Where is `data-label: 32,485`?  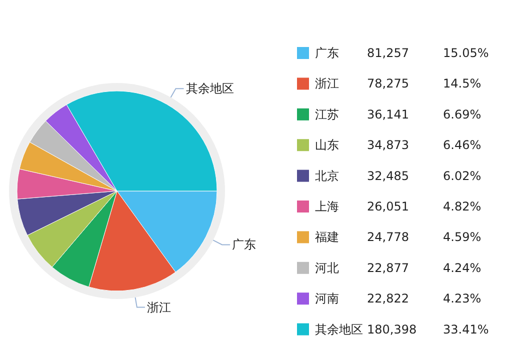
data-label: 32,485 is located at coordinates (388, 175).